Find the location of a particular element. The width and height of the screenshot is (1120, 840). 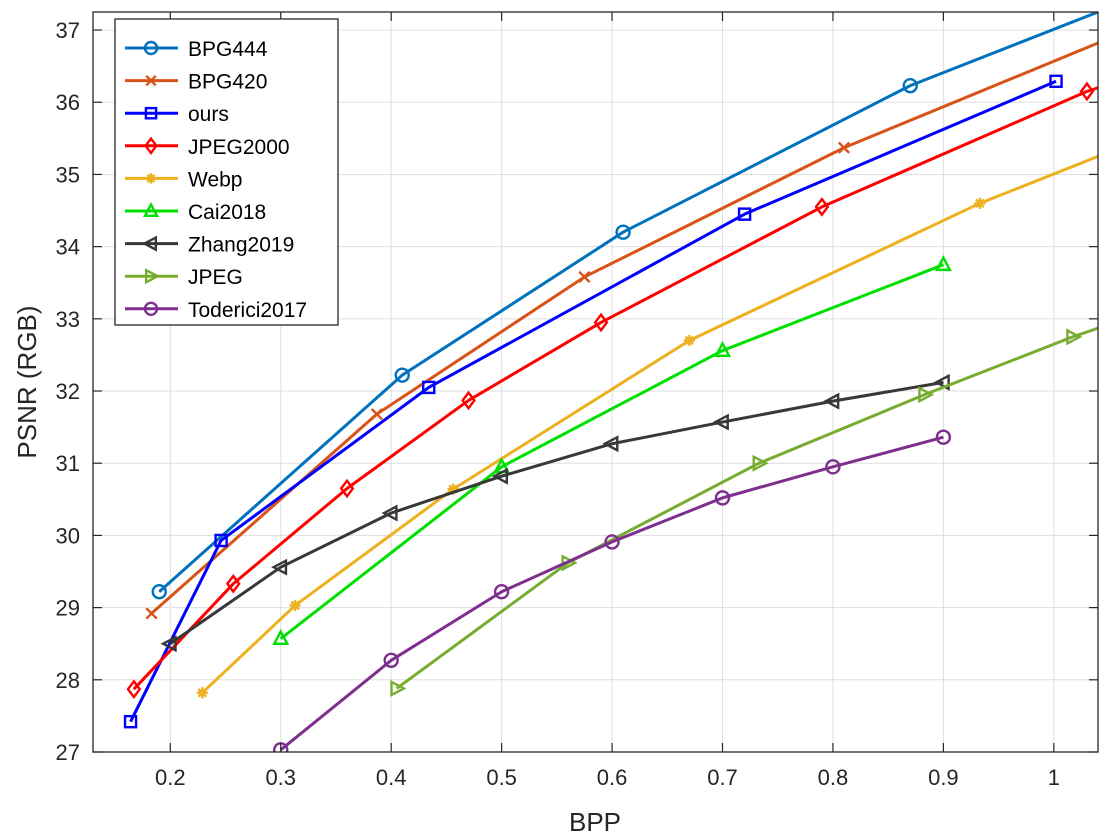

legend-item-bpg420: BPG420 is located at coordinates (196, 82).